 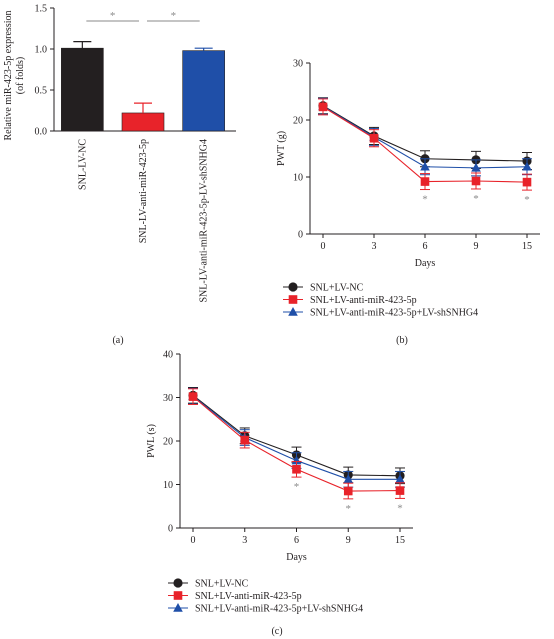 What do you see at coordinates (296, 557) in the screenshot?
I see `panel-c-x-axis-label: Days` at bounding box center [296, 557].